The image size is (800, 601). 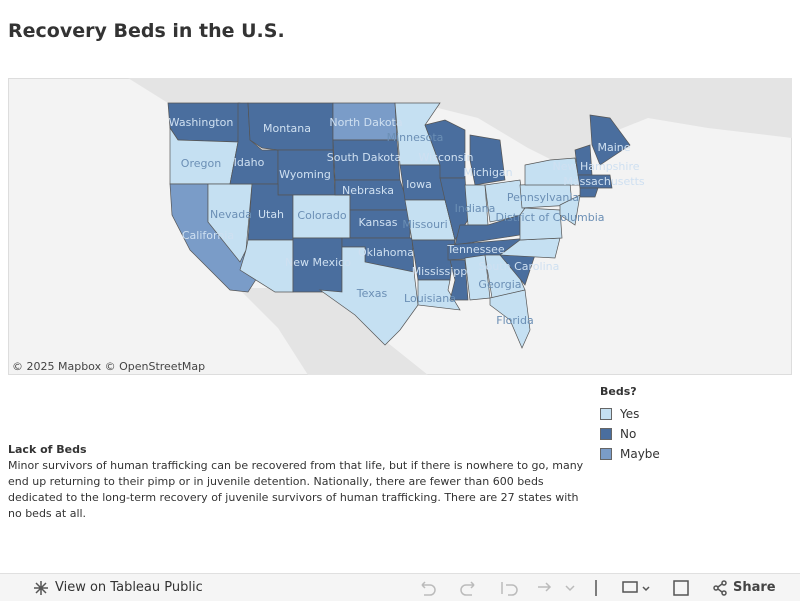 I want to click on legend-item: Yes, so click(x=630, y=414).